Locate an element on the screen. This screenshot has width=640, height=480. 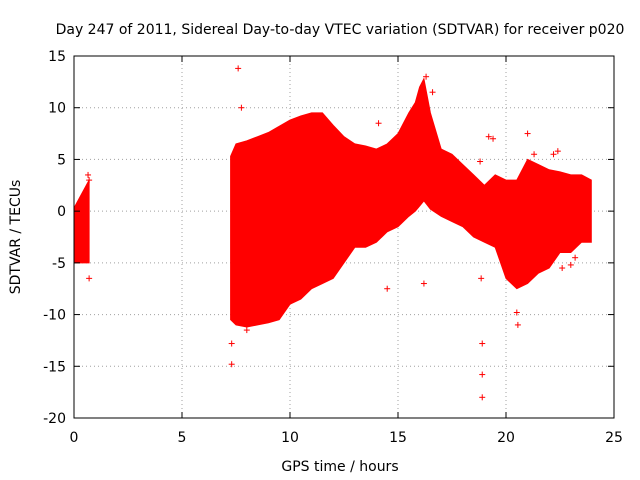
y-tick-label: -15 is located at coordinates (54, 367).